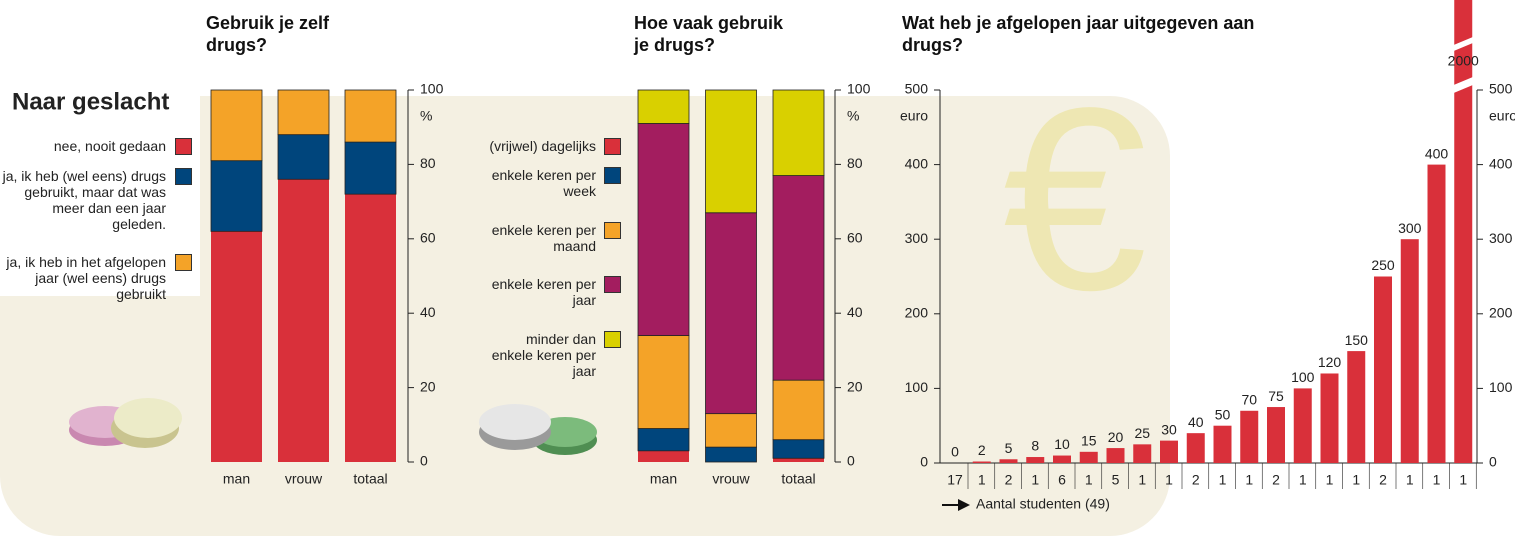 The height and width of the screenshot is (536, 1515). I want to click on value-label: 70, so click(1249, 399).